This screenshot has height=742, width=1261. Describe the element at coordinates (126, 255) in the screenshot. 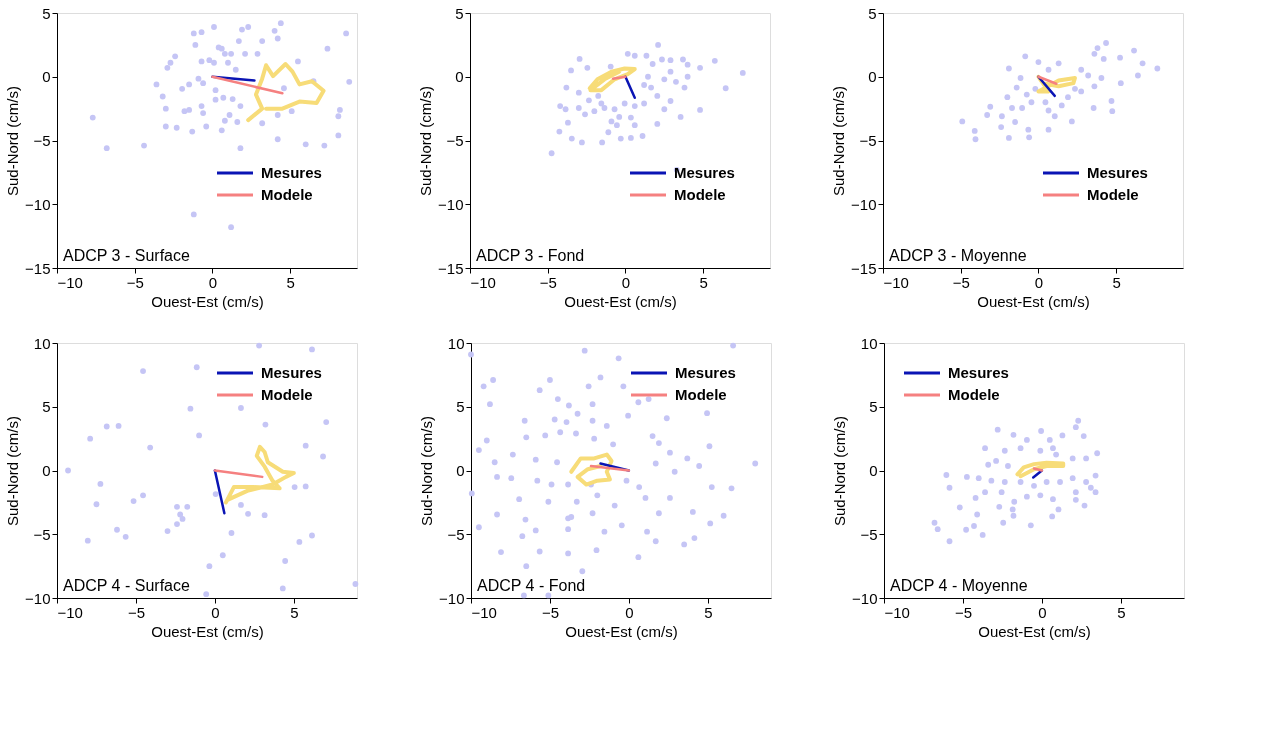

I see `annotation: ADCP 3 - Surface` at that location.